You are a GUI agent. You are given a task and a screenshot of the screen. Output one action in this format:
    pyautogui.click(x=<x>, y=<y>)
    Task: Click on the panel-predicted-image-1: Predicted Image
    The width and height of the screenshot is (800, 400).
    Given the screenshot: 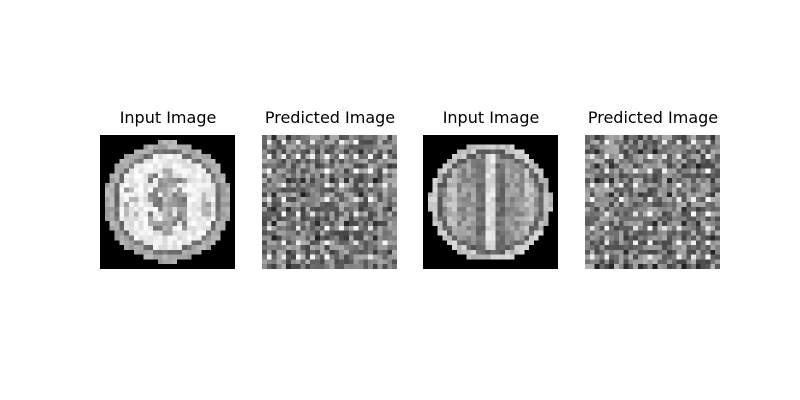 What is the action you would take?
    pyautogui.click(x=330, y=188)
    